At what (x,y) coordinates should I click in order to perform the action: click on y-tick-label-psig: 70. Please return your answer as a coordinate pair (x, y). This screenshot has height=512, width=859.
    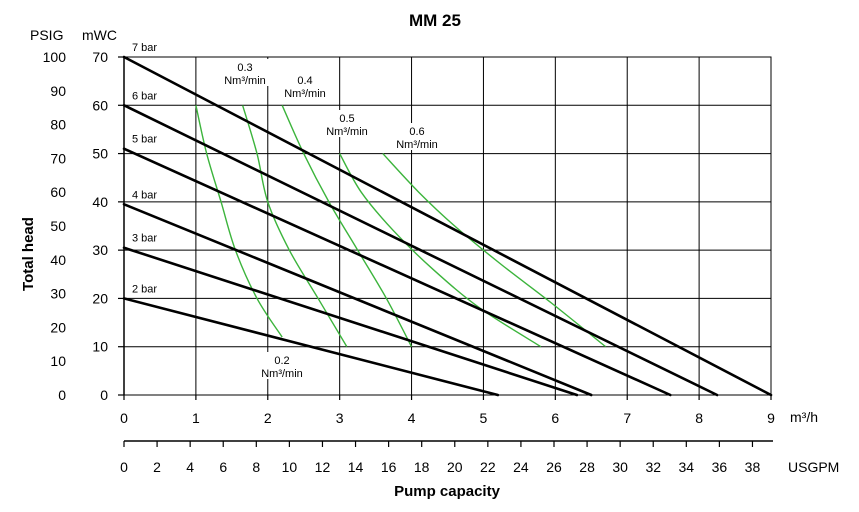
    Looking at the image, I should click on (58, 158).